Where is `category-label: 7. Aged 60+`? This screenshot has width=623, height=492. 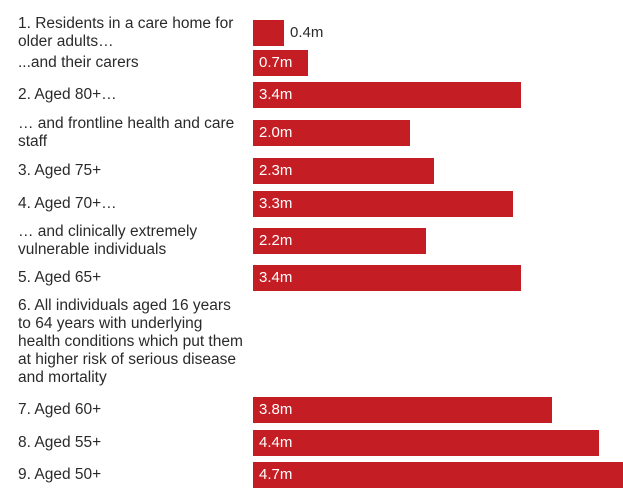
category-label: 7. Aged 60+ is located at coordinates (60, 409).